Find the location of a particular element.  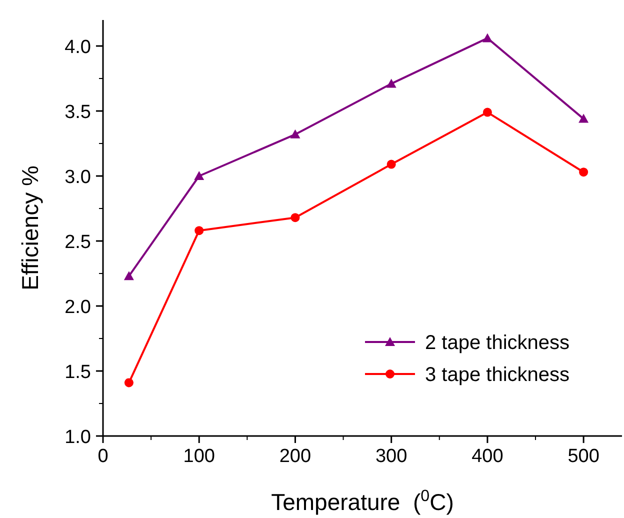

y-tick-label: 4.0 is located at coordinates (77, 47).